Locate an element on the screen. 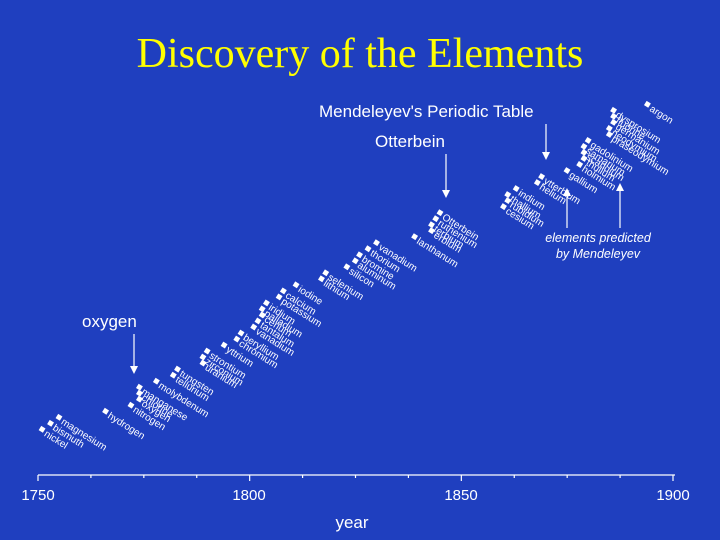 The width and height of the screenshot is (720, 540). annotation-otterbein-arrowhead is located at coordinates (446, 194).